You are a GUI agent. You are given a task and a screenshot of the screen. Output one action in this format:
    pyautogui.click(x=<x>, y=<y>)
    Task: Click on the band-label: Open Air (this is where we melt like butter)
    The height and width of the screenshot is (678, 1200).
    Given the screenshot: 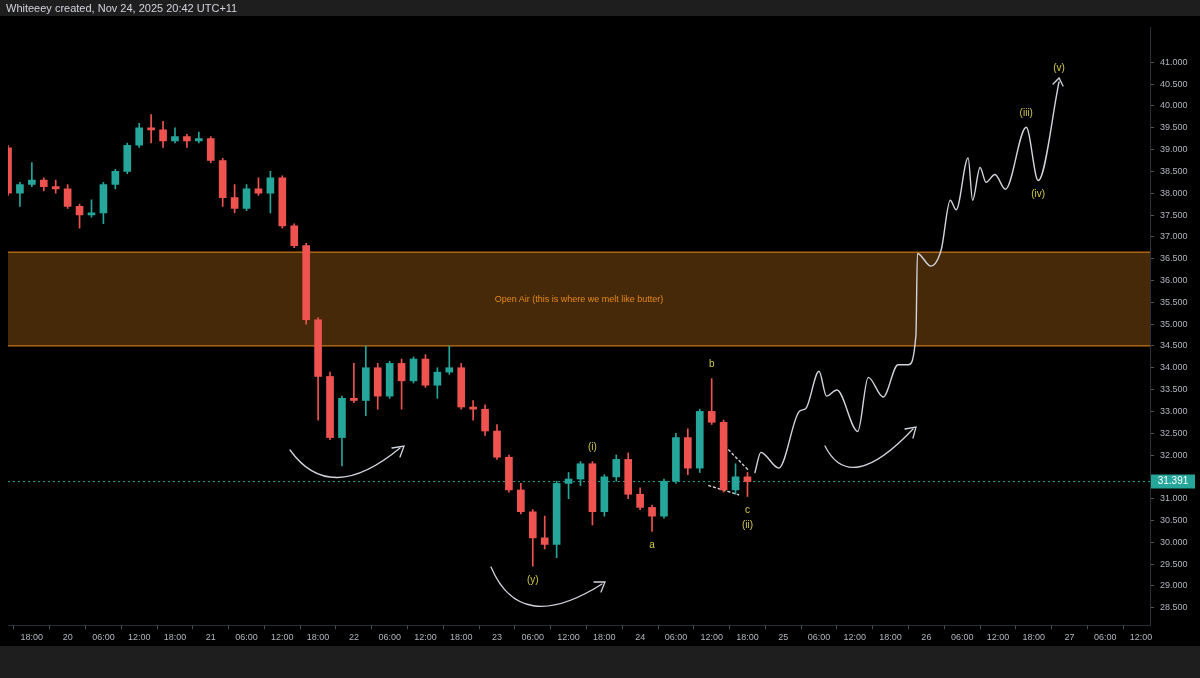 What is the action you would take?
    pyautogui.click(x=579, y=298)
    